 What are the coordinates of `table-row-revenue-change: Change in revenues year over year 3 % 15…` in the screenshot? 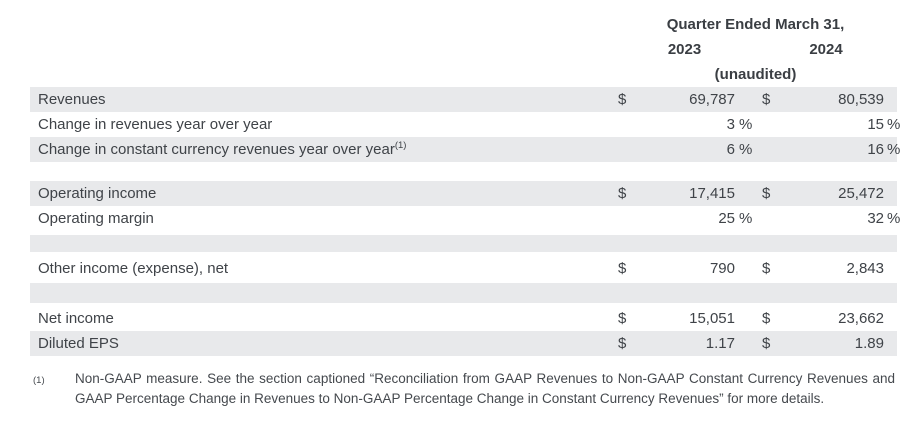 It's located at (465, 124).